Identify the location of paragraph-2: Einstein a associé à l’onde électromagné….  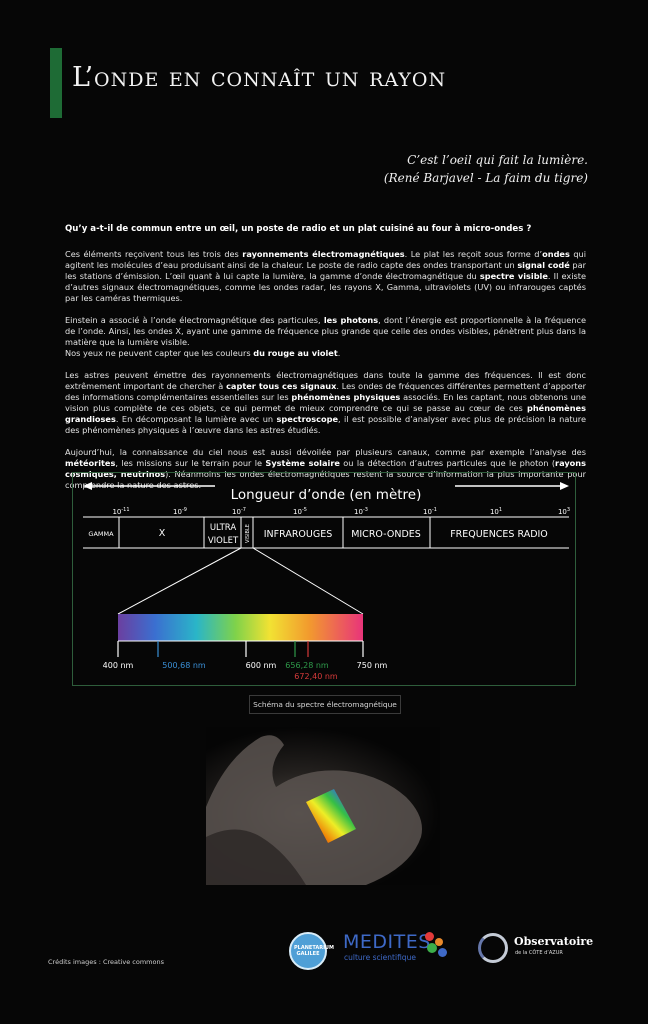
(326, 336).